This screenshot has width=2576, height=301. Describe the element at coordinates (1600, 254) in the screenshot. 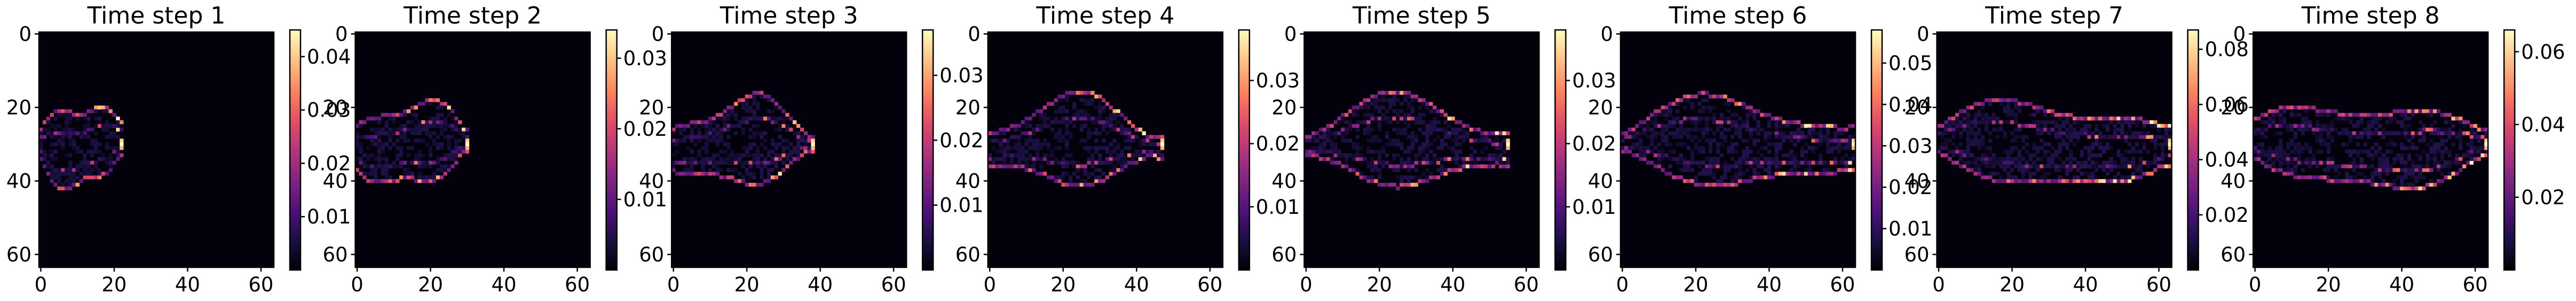

I see `y-tick-label: 60` at that location.